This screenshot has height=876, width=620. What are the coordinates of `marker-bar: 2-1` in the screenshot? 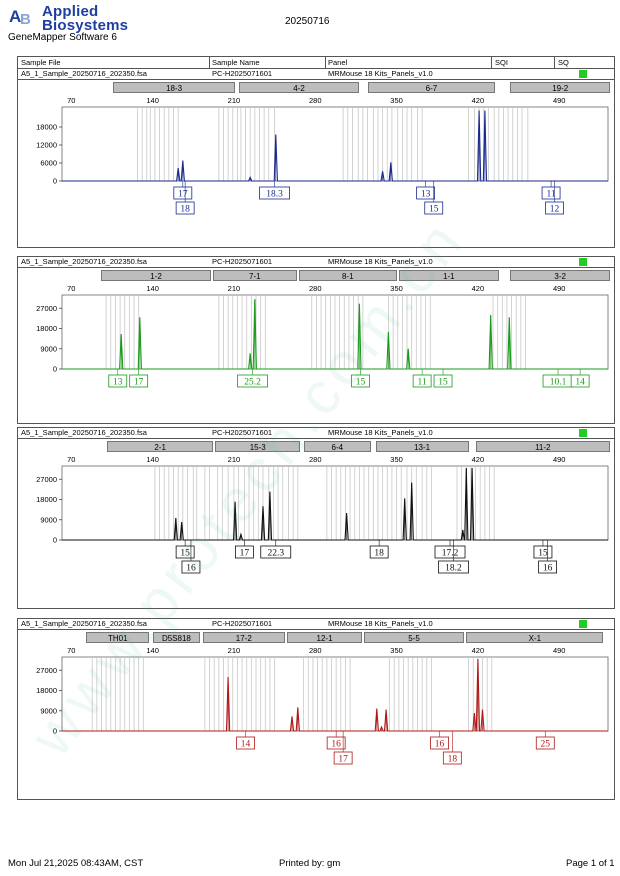 It's located at (160, 446).